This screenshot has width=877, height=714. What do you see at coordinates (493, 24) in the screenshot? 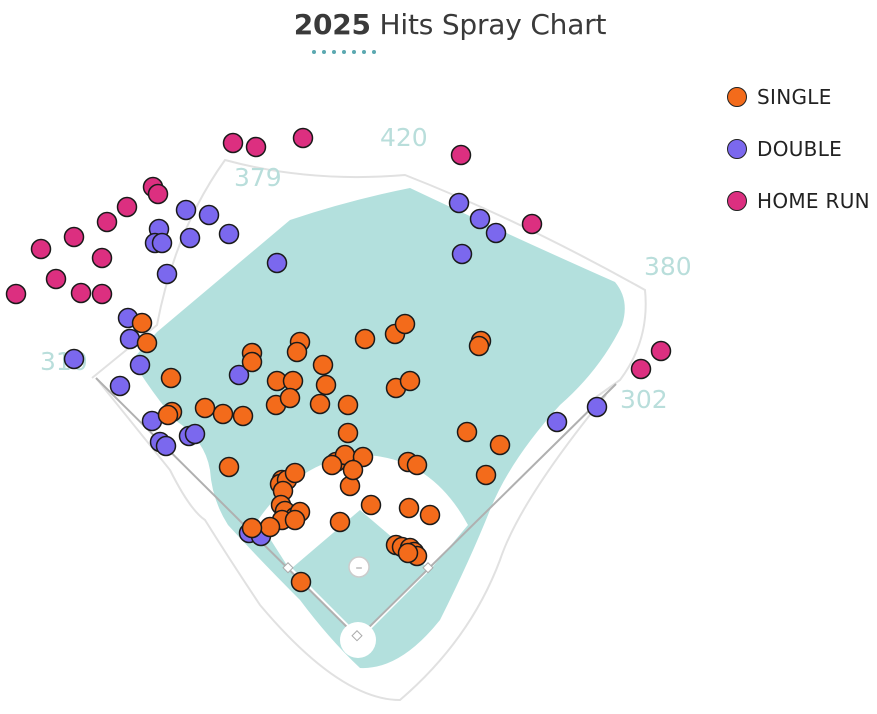
I see `title-text: Hits Spray Chart` at bounding box center [493, 24].